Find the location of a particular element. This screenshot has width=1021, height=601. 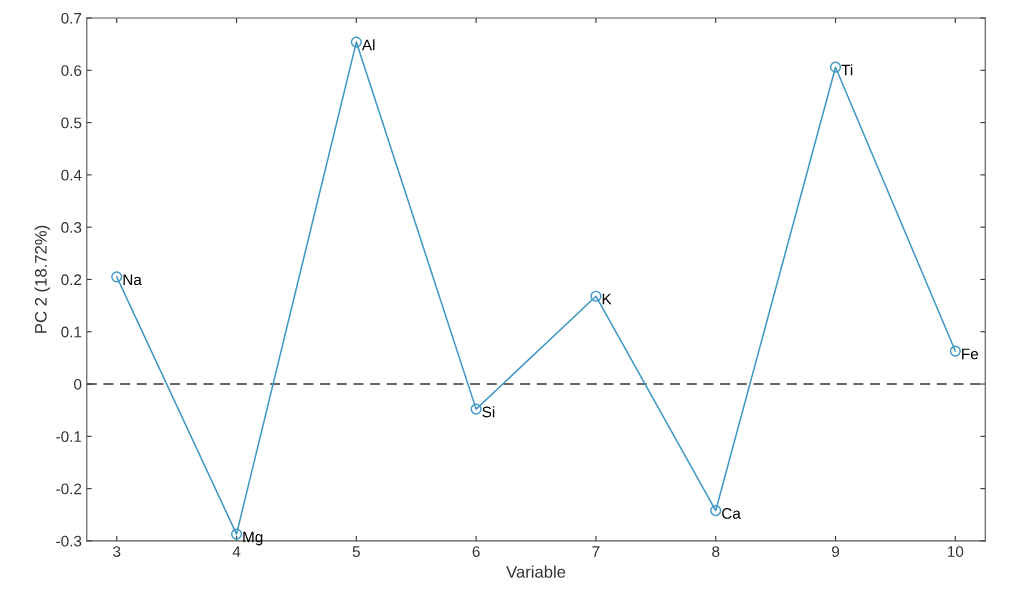

x-tick-label: 6 is located at coordinates (476, 551).